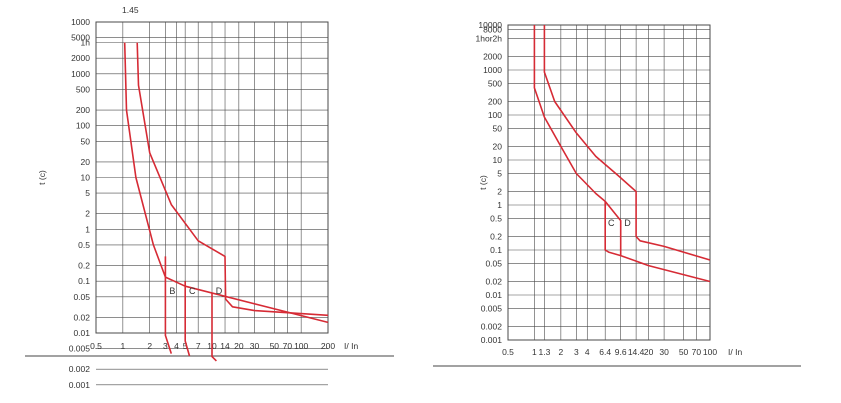 This screenshot has width=841, height=403. What do you see at coordinates (185, 346) in the screenshot?
I see `x-tick-label: 5` at bounding box center [185, 346].